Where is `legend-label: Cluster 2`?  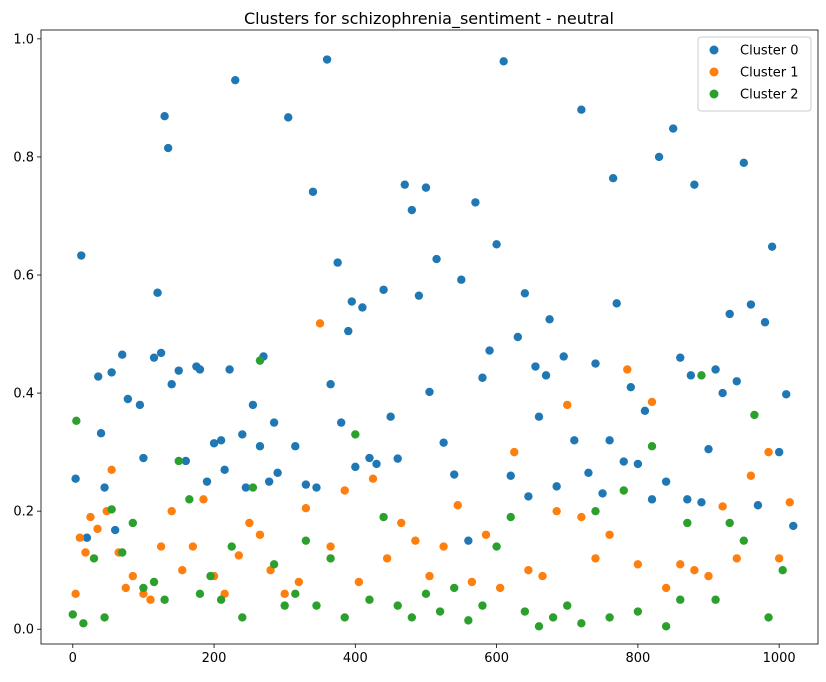 legend-label: Cluster 2 is located at coordinates (769, 95).